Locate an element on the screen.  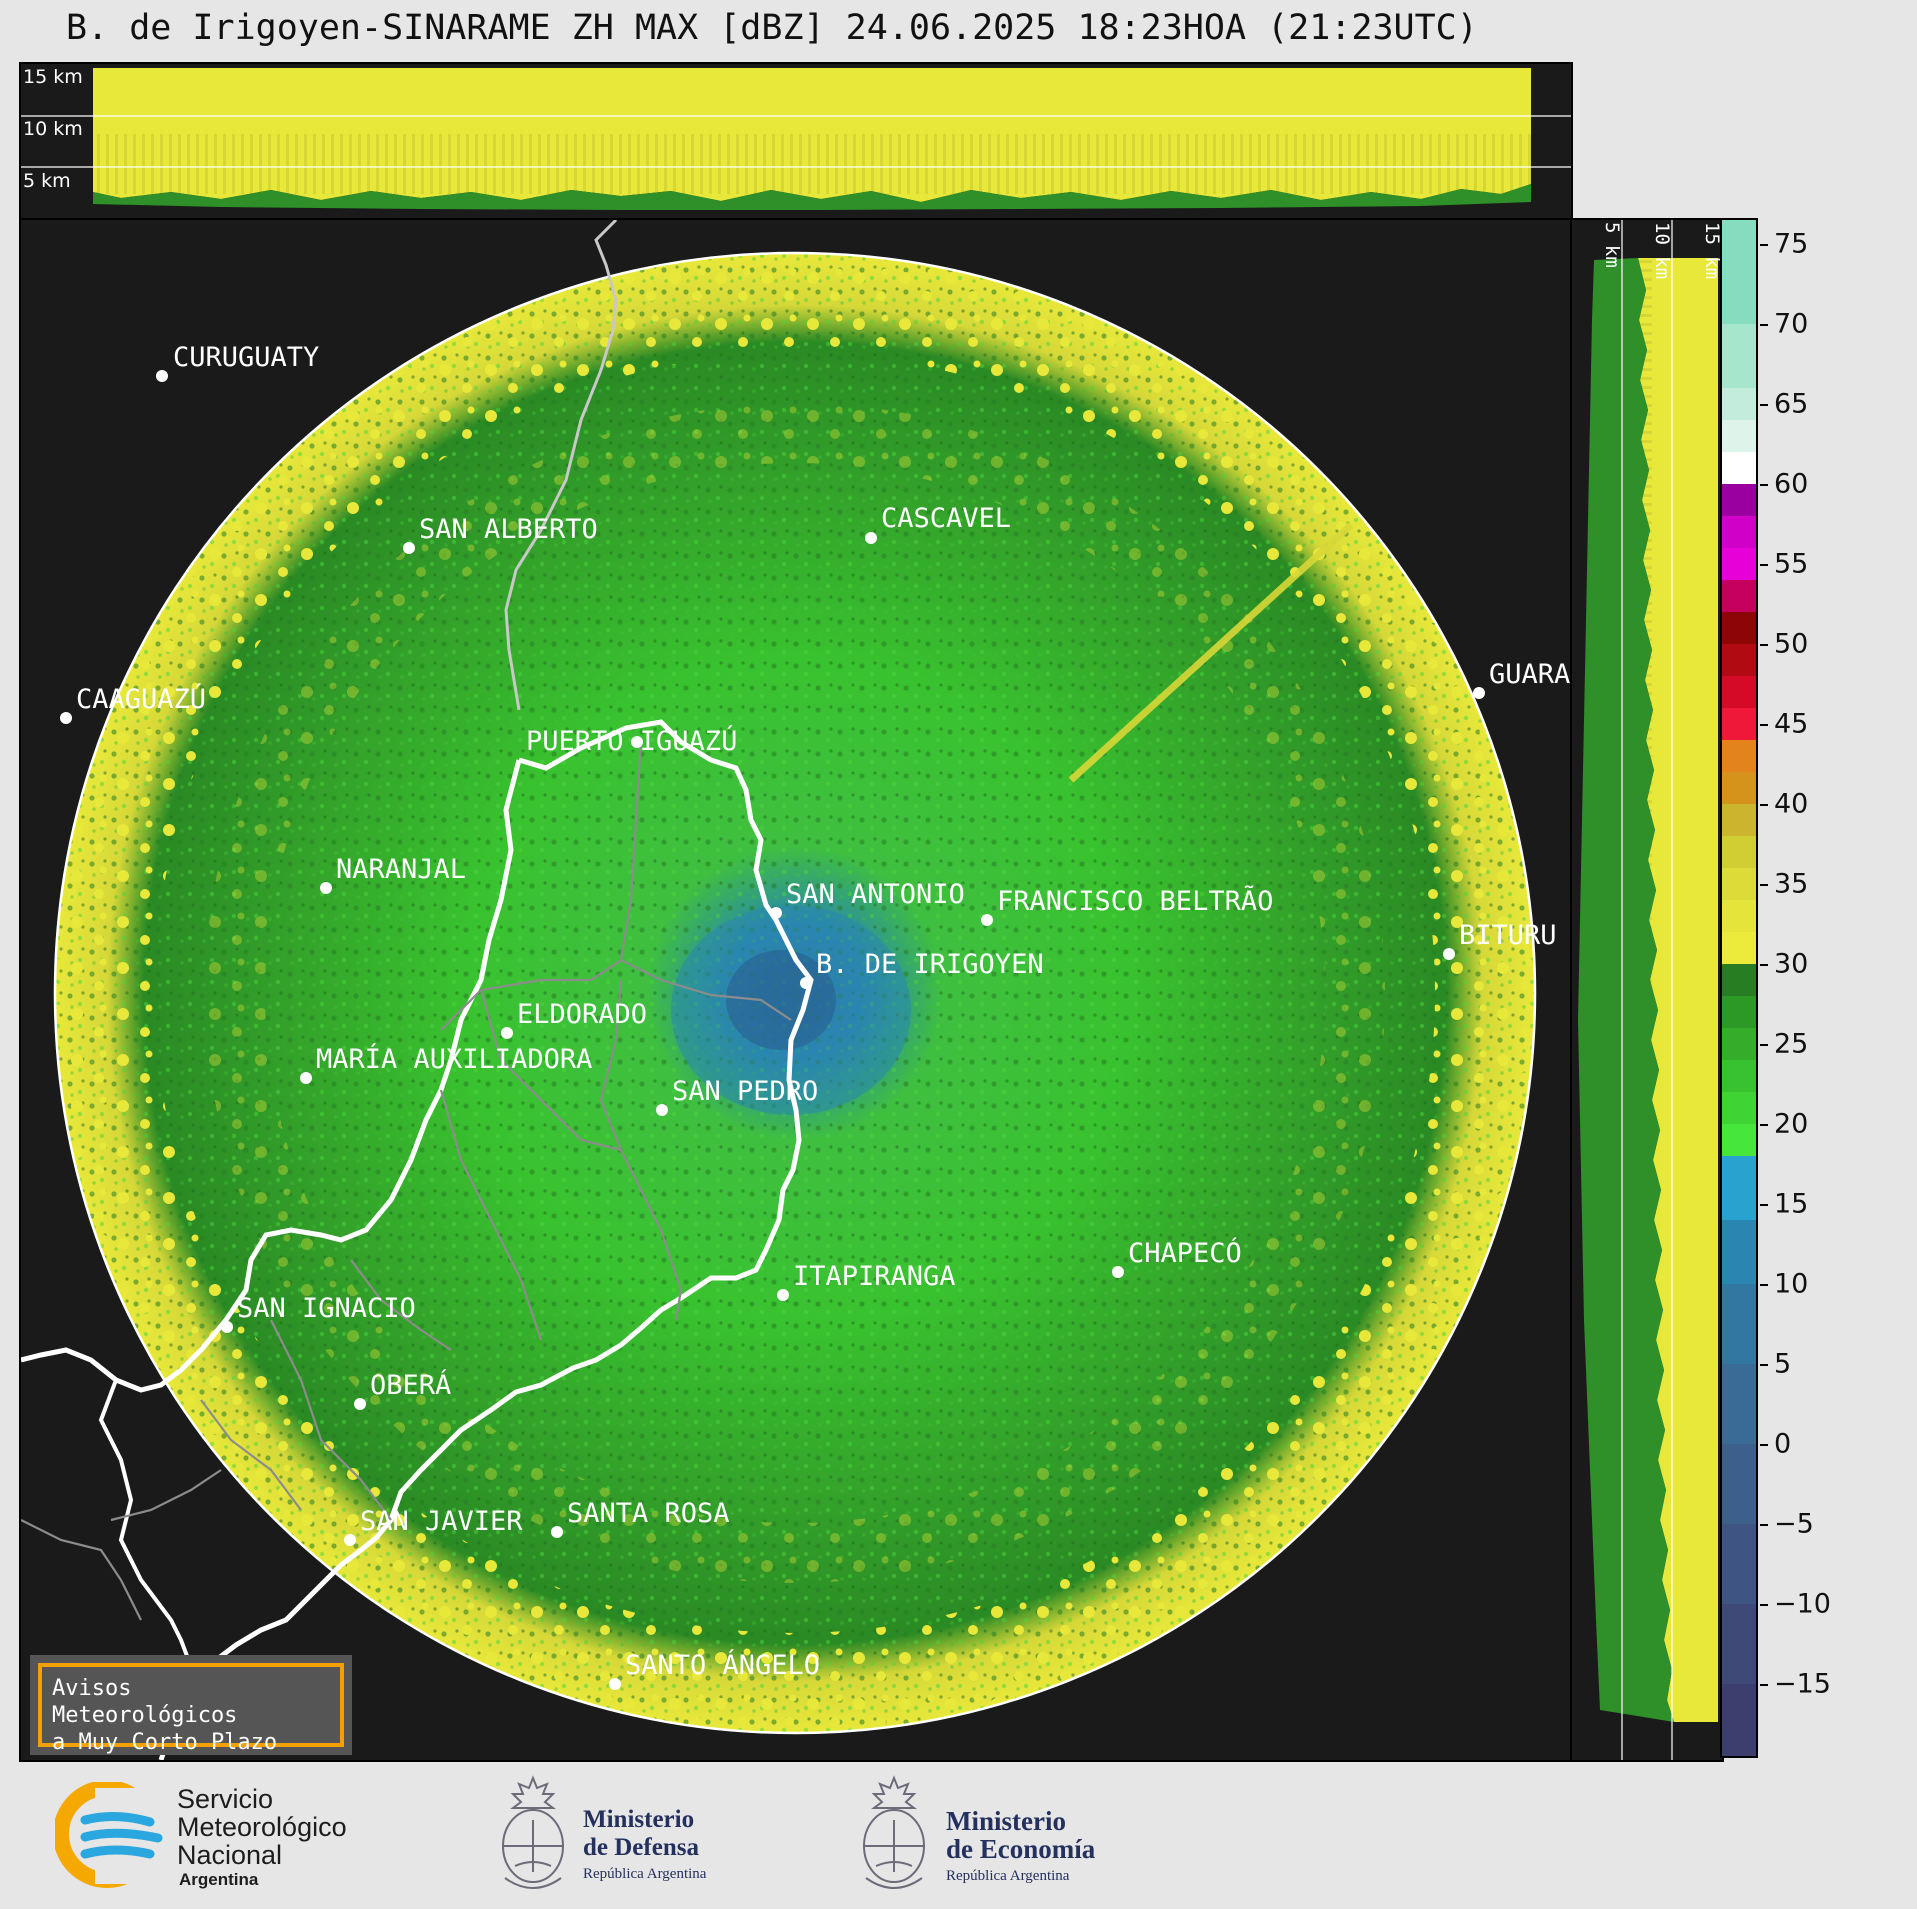
economia-line3: República Argentina is located at coordinates (1008, 1876).